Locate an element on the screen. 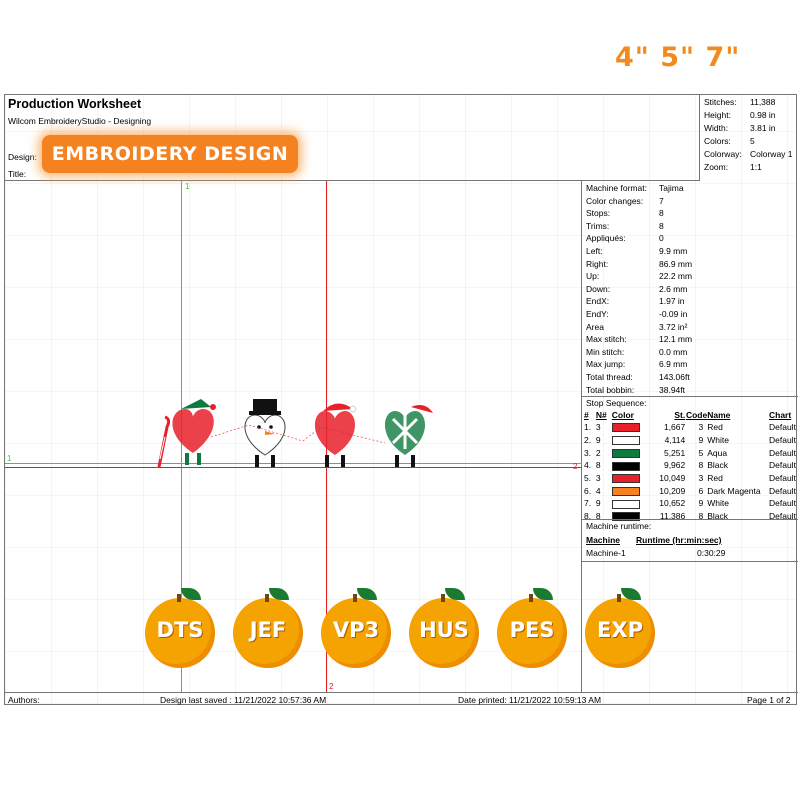  stop-index: 1. is located at coordinates (588, 427).